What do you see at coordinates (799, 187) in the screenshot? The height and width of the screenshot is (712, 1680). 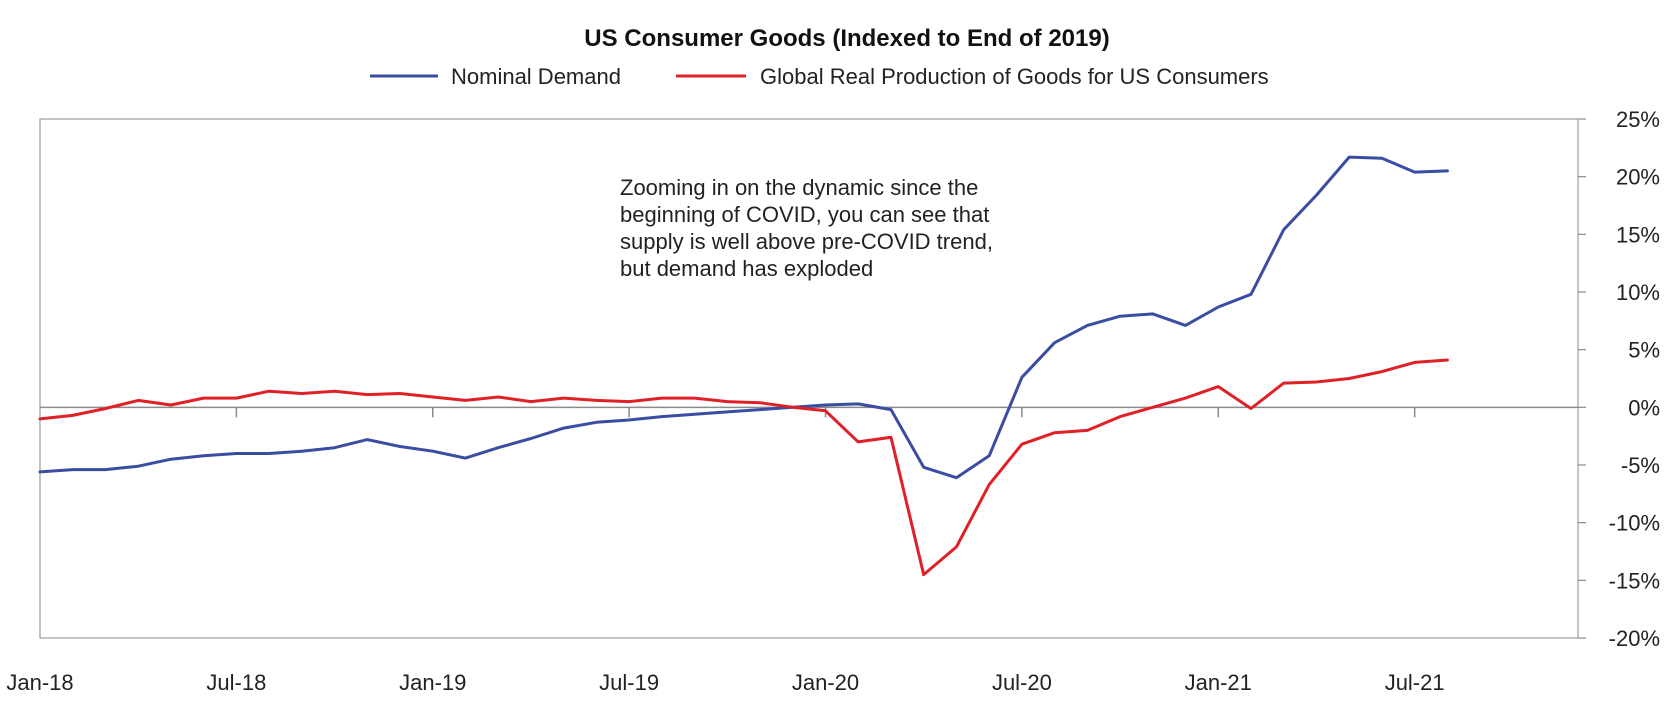 I see `annotation-line: Zooming in on the dynamic since the` at bounding box center [799, 187].